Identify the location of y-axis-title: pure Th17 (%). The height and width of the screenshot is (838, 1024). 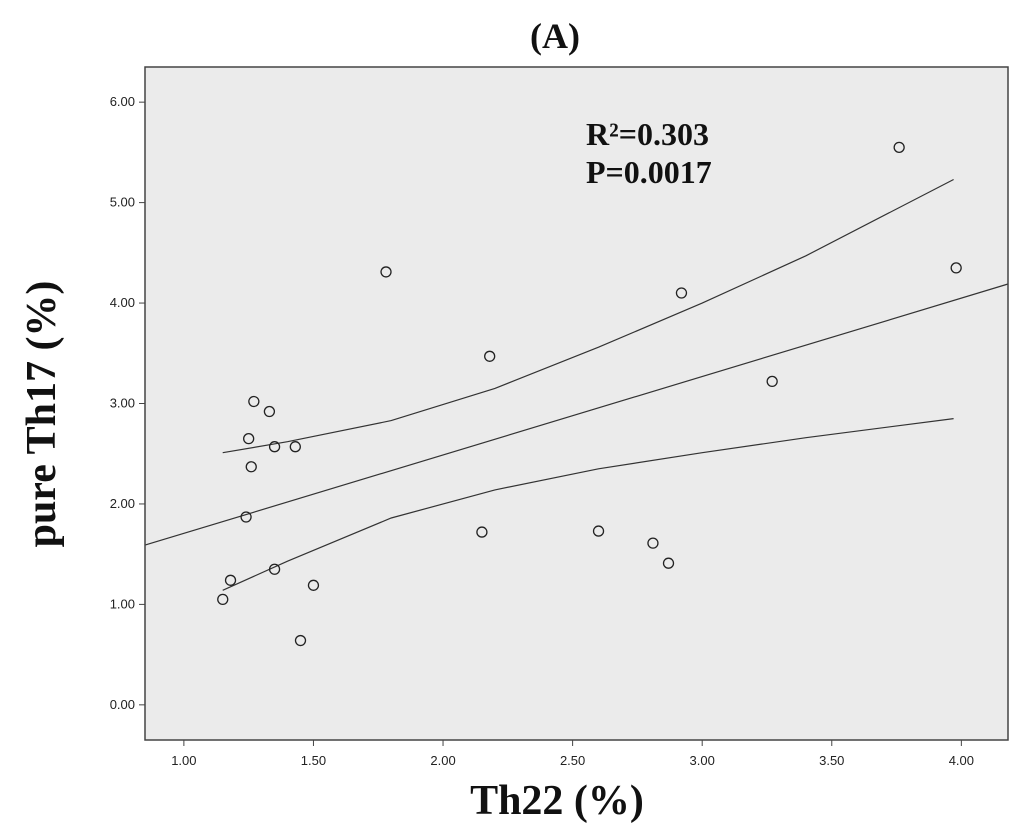
(42, 414).